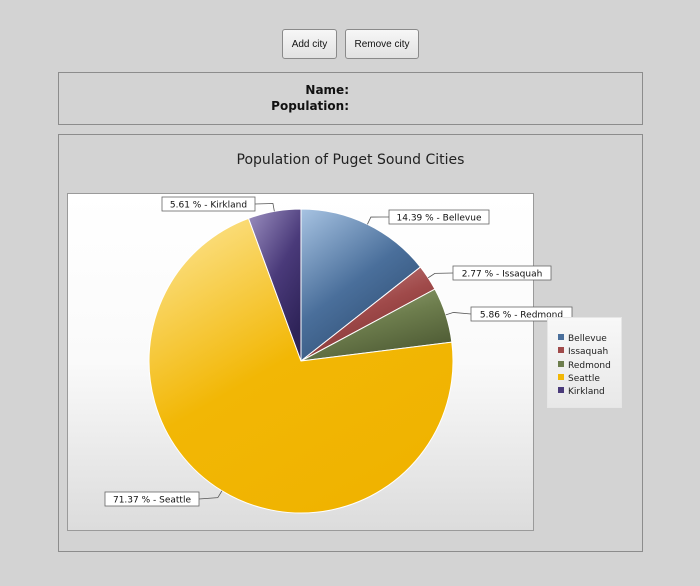 This screenshot has width=700, height=586. I want to click on legend-label-seattle: Seattle, so click(584, 378).